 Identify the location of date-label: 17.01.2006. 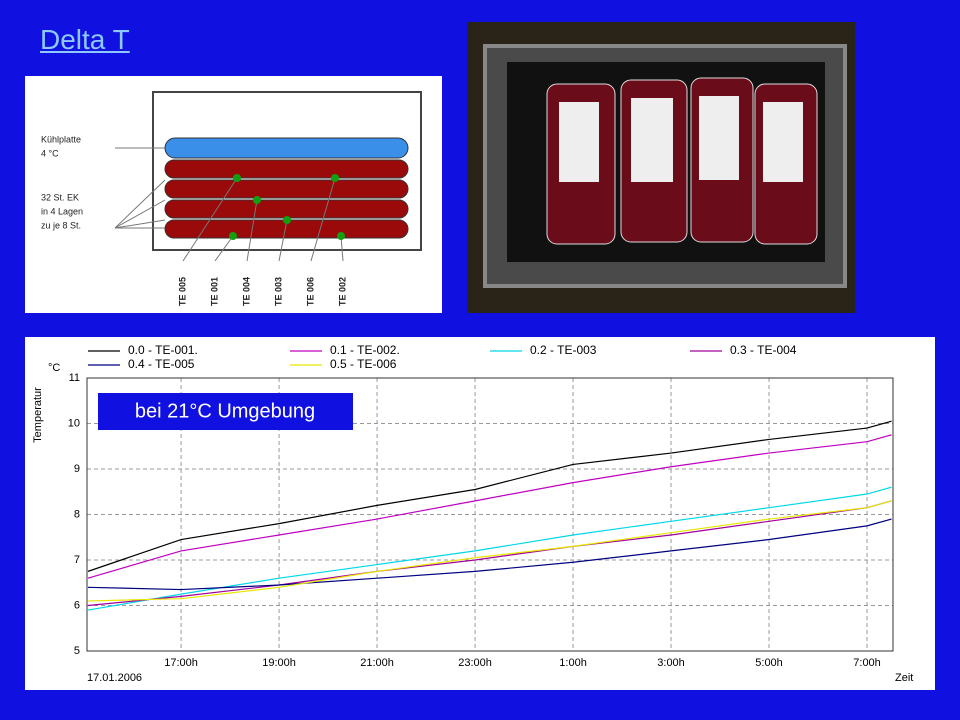
(114, 678).